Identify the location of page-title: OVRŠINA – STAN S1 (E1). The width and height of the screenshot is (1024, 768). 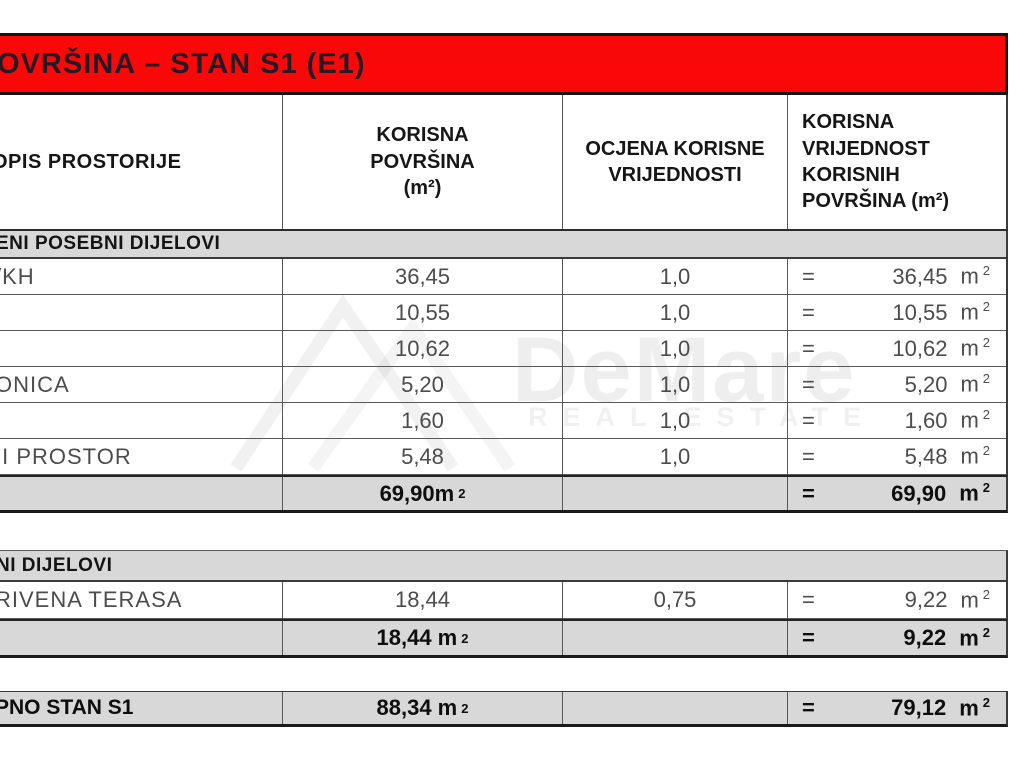
(183, 63).